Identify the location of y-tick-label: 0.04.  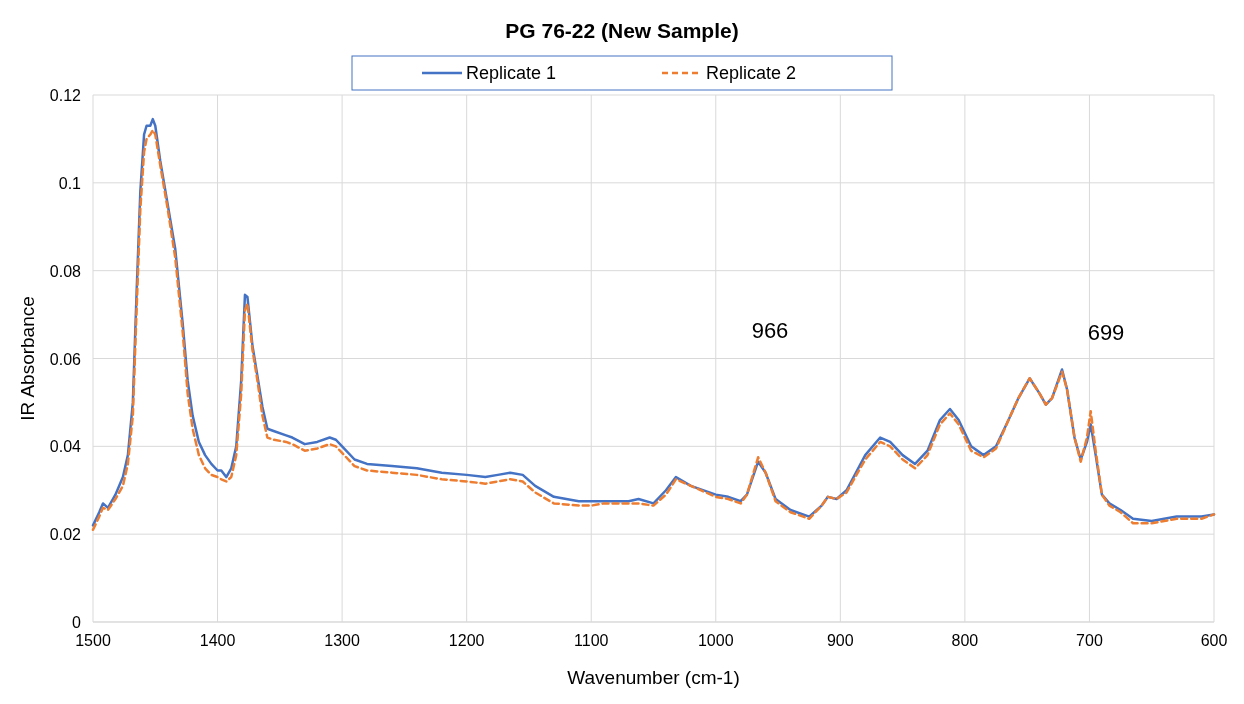
(65, 447).